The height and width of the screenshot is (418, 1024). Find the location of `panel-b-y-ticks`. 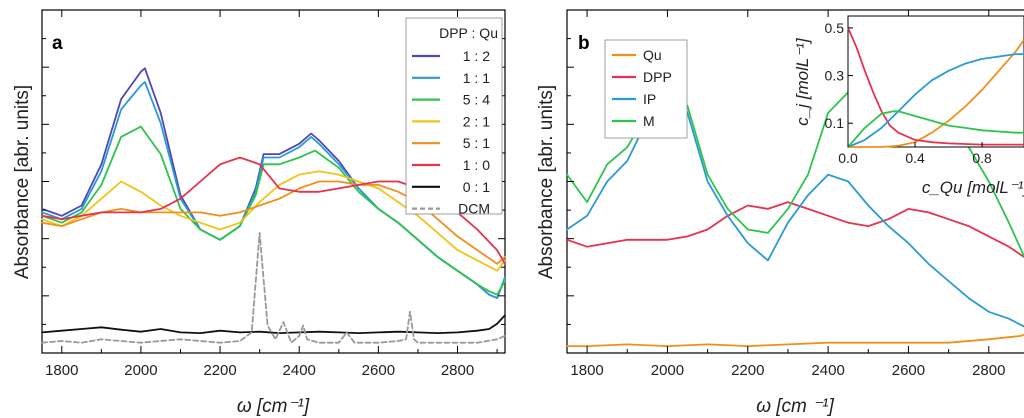

panel-b-y-ticks is located at coordinates (570, 181).